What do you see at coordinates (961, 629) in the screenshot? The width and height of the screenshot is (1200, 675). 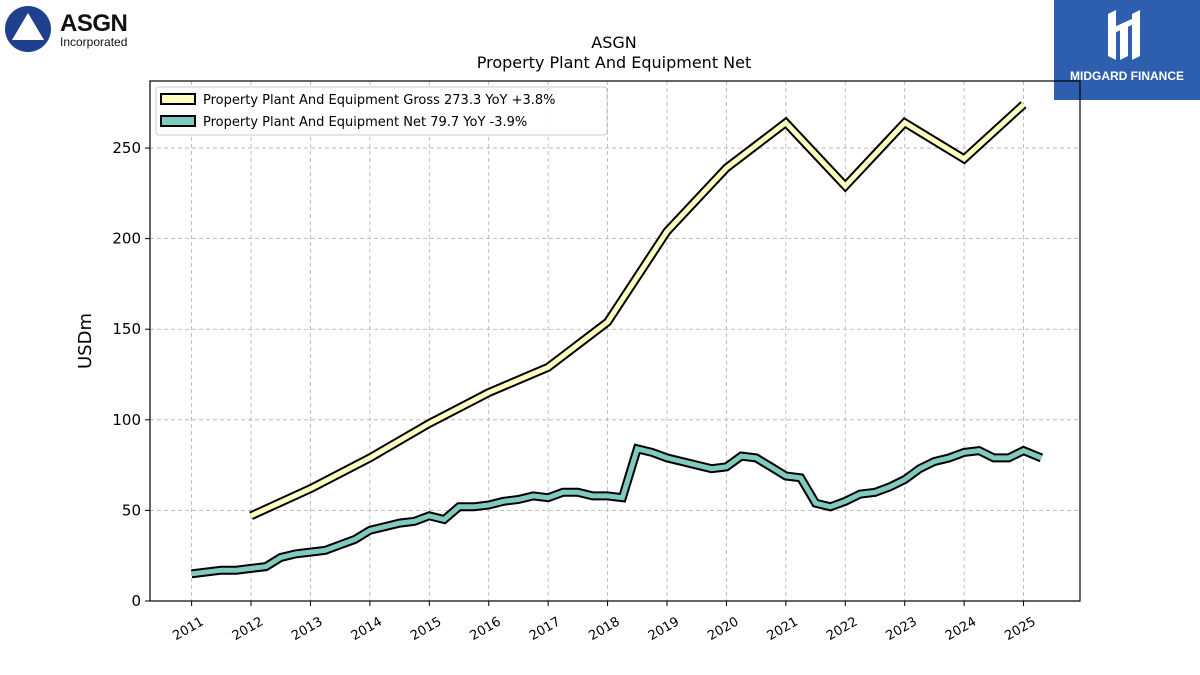 I see `x-tick-label: 2024` at bounding box center [961, 629].